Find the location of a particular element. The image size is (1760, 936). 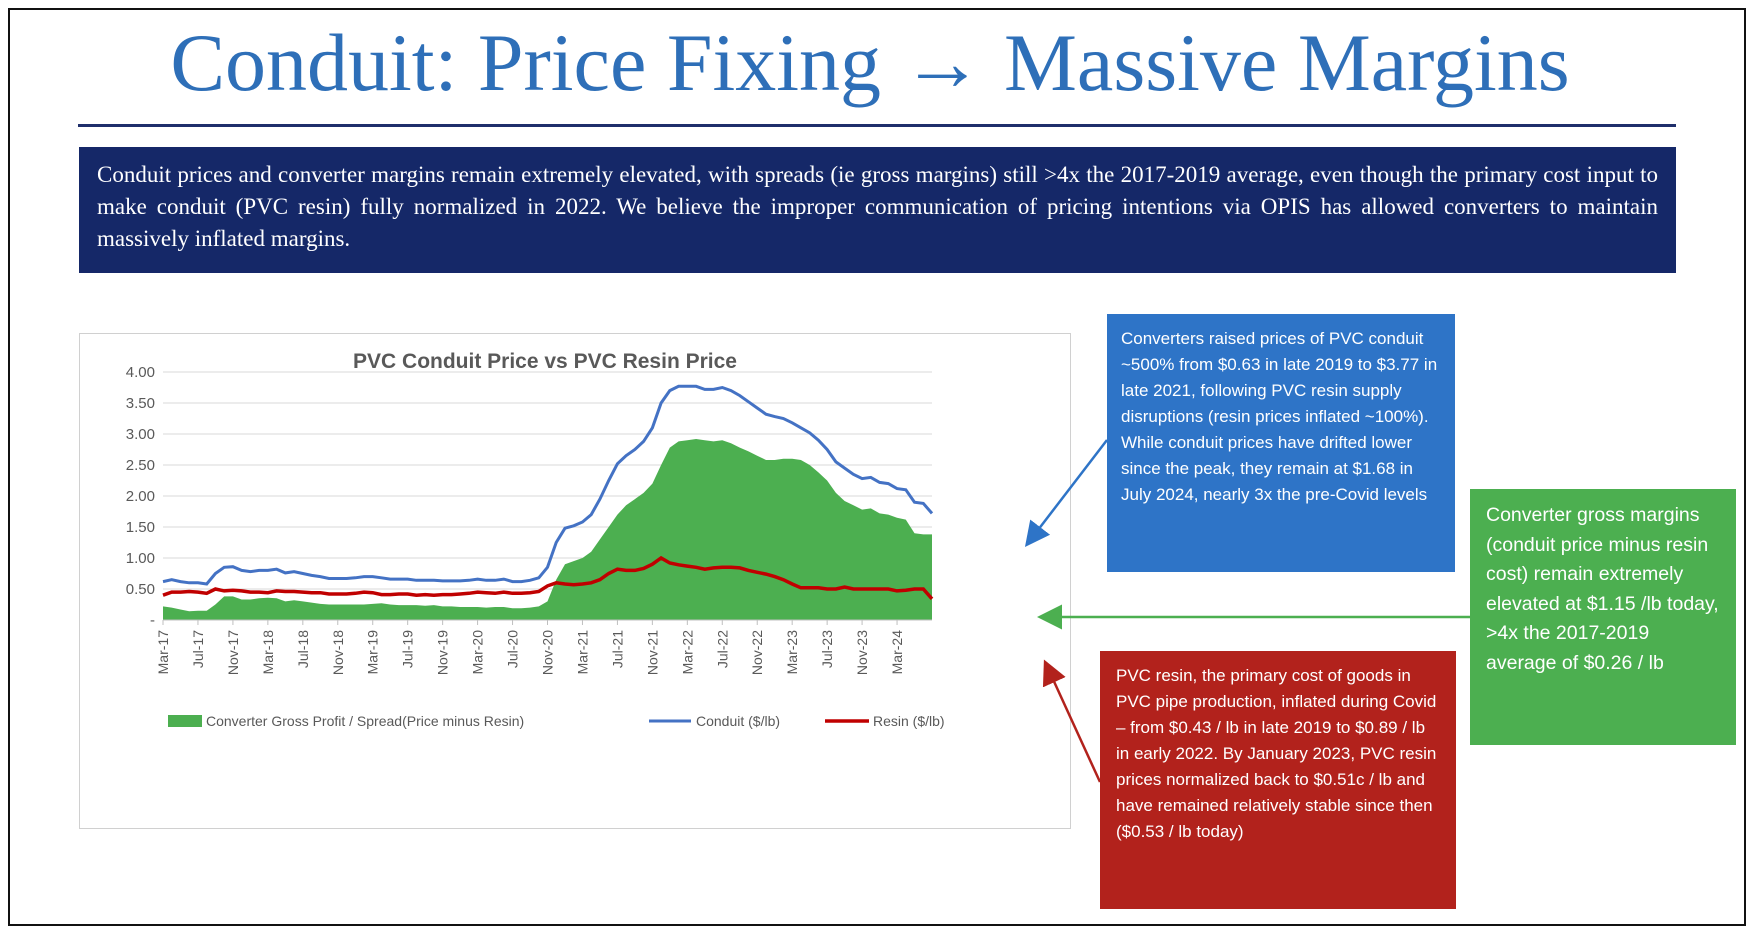

x-tick-label: Mar-23 is located at coordinates (792, 652).